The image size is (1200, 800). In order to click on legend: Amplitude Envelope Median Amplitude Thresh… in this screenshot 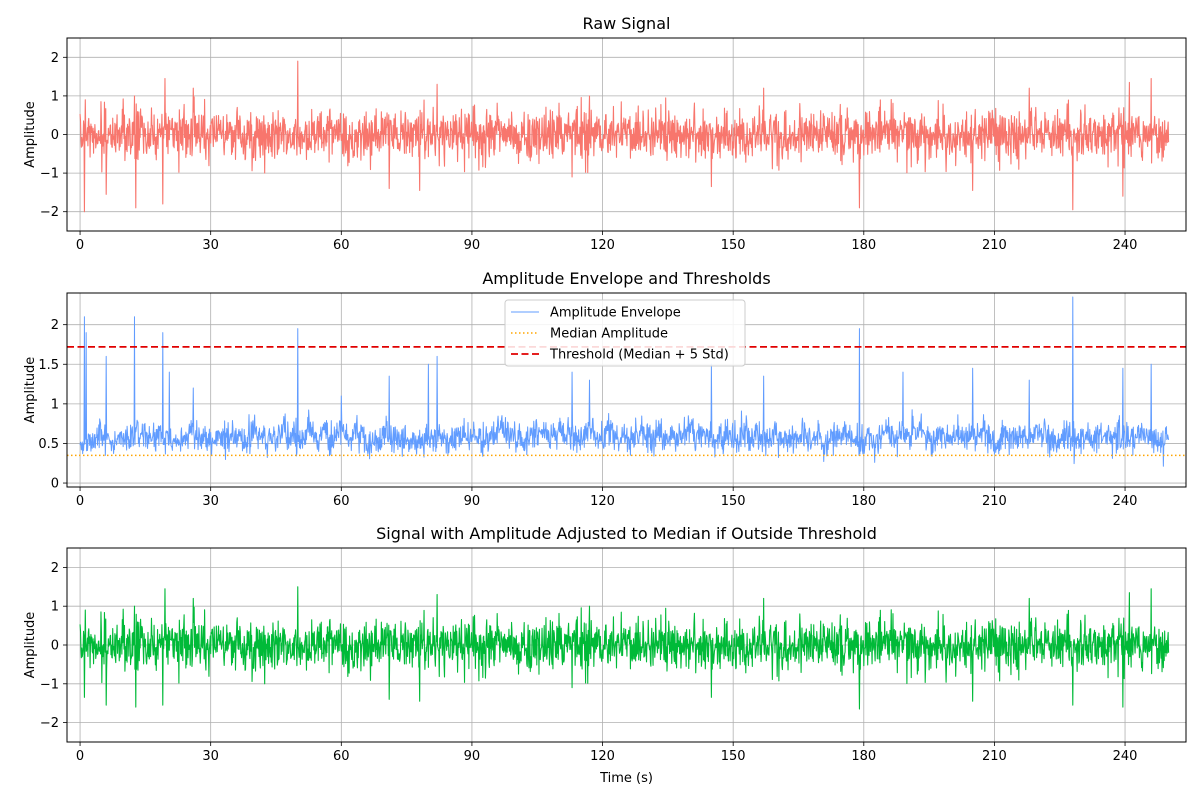, I will do `click(625, 333)`.